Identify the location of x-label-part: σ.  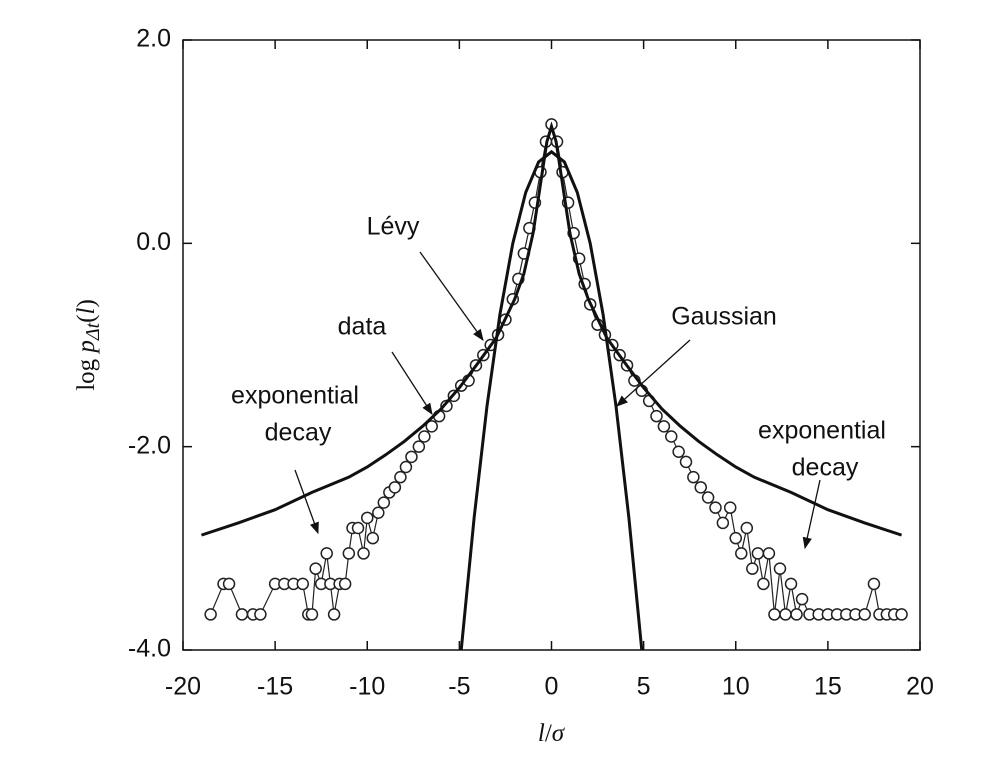
(559, 733).